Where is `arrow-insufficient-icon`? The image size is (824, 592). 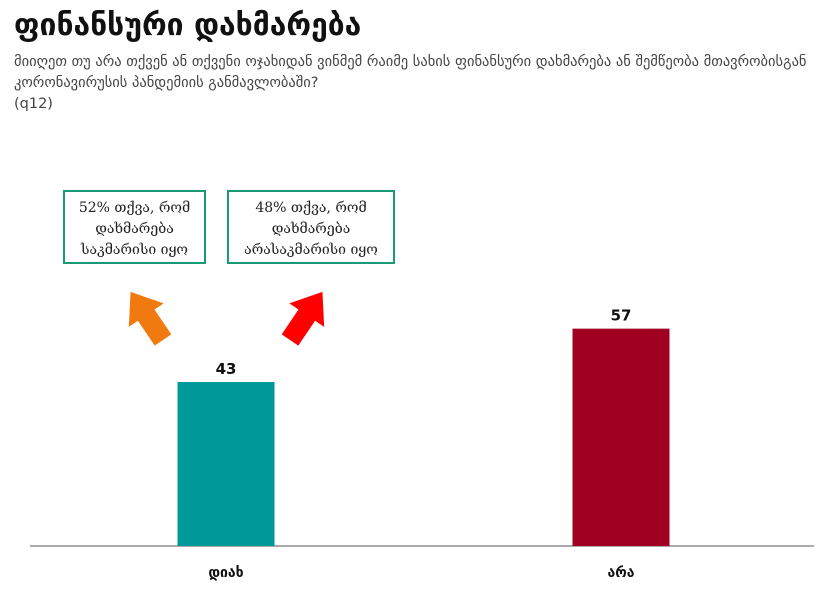 arrow-insufficient-icon is located at coordinates (303, 318).